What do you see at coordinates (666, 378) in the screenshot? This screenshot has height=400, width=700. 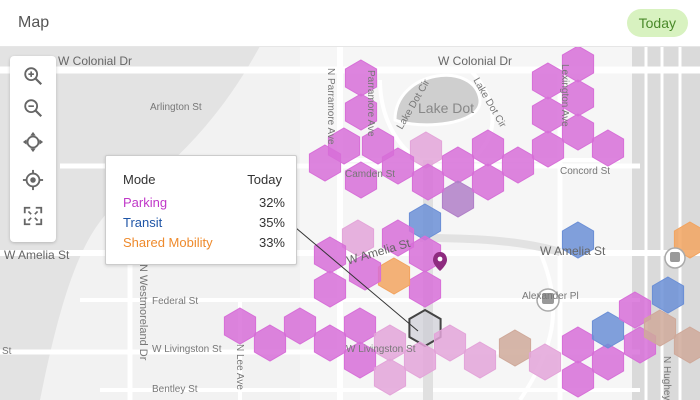 I see `street-label-n-hughey: N Hughey Ave` at bounding box center [666, 378].